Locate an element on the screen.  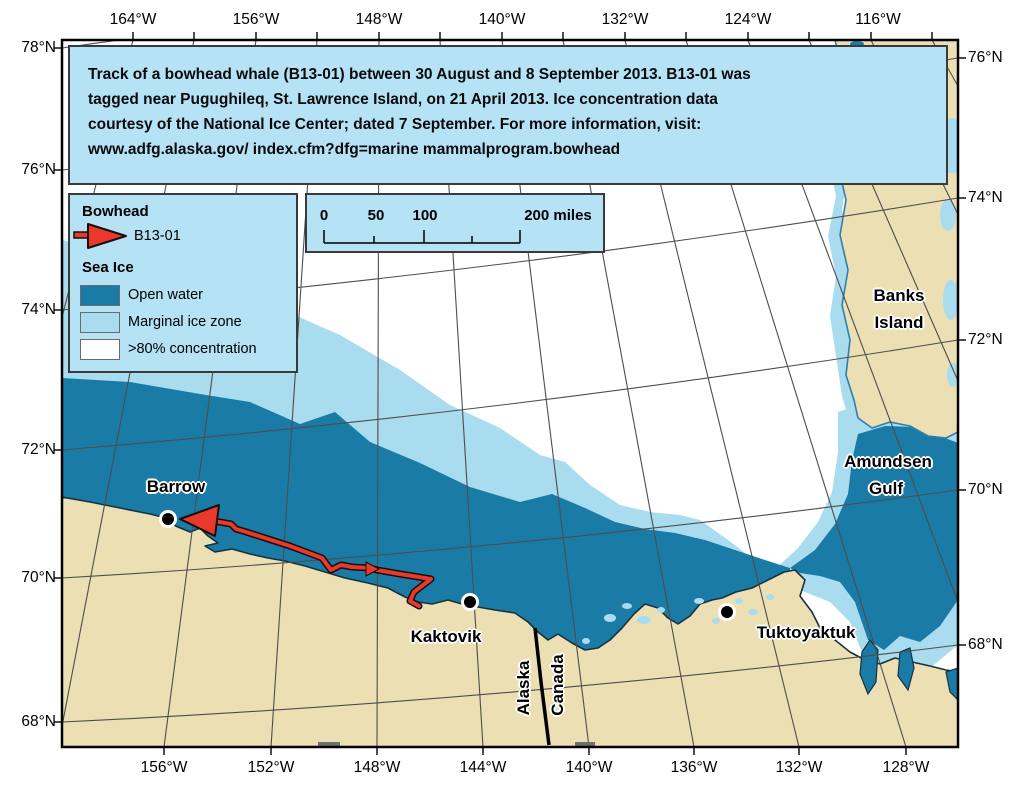
scale-label-50: 50 is located at coordinates (376, 215).